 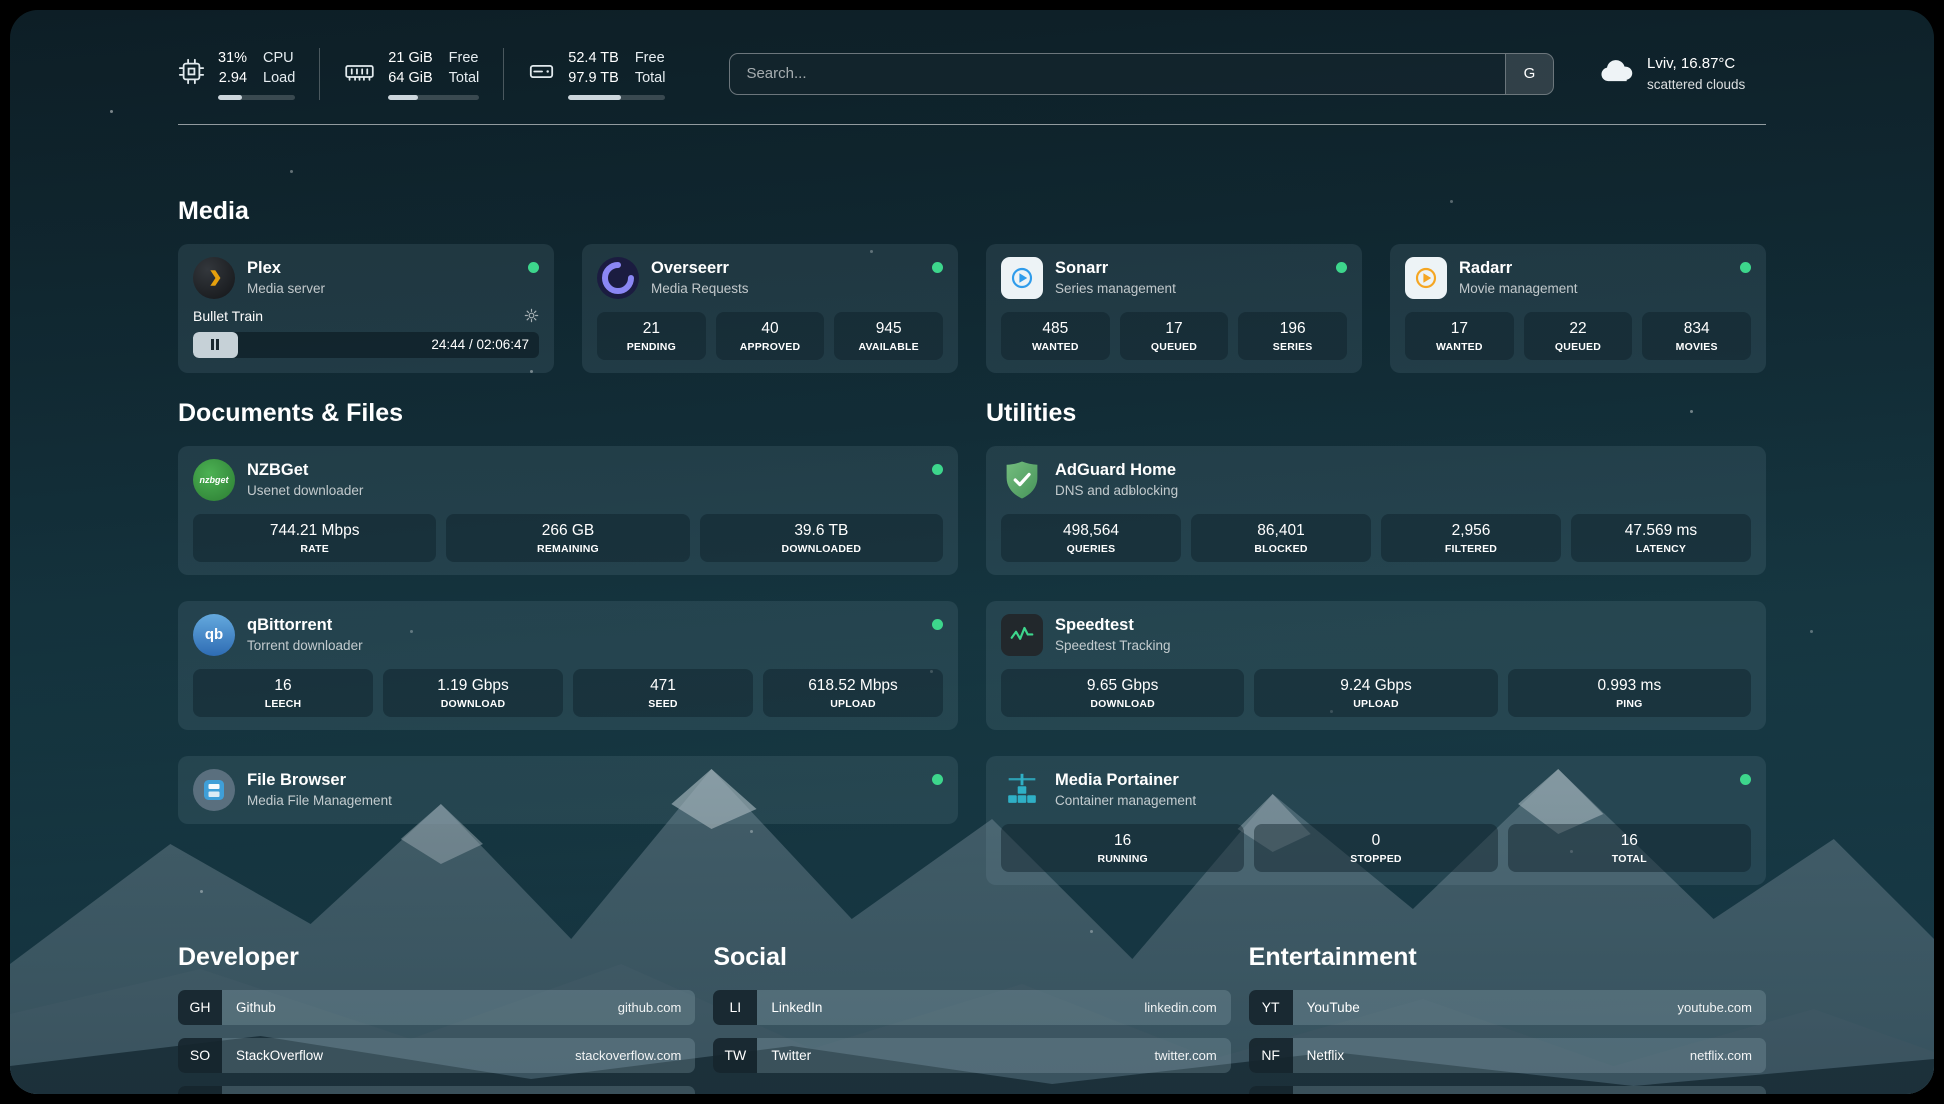 What do you see at coordinates (1507, 1089) in the screenshot?
I see `bookmark-reddit: RE Reddit reddit.com` at bounding box center [1507, 1089].